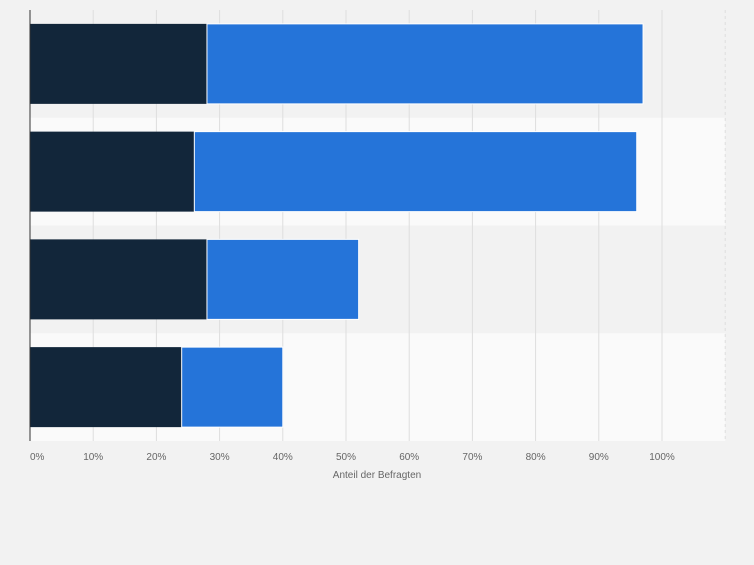  What do you see at coordinates (37, 457) in the screenshot?
I see `x-tick-label: 0%` at bounding box center [37, 457].